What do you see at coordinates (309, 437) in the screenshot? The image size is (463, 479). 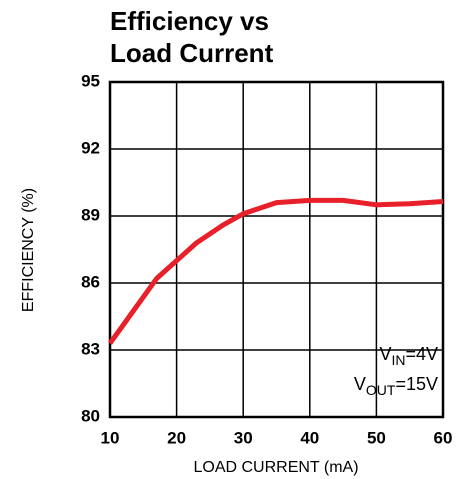 I see `x-tick-label: 40` at bounding box center [309, 437].